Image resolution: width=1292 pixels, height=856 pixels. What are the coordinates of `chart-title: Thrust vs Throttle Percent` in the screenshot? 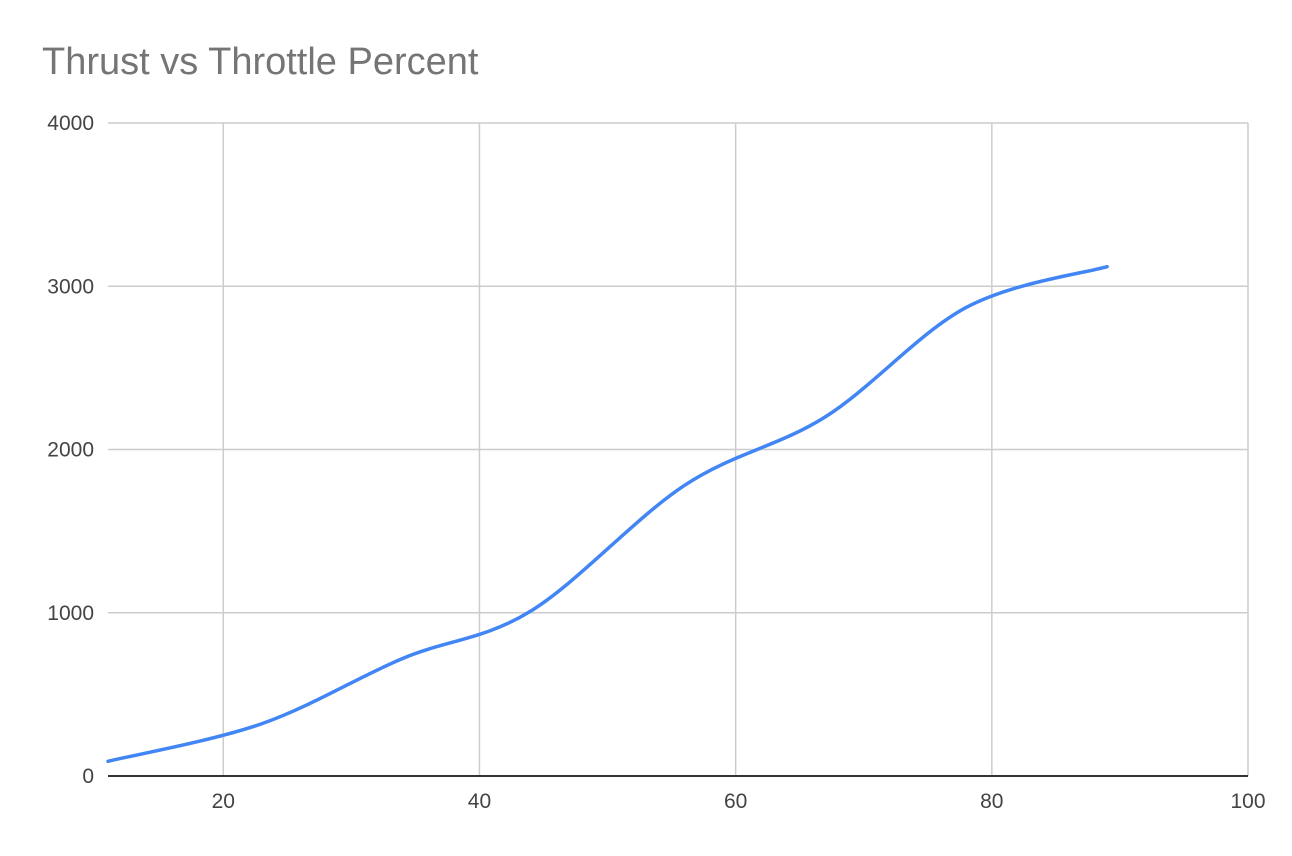 It's located at (260, 62).